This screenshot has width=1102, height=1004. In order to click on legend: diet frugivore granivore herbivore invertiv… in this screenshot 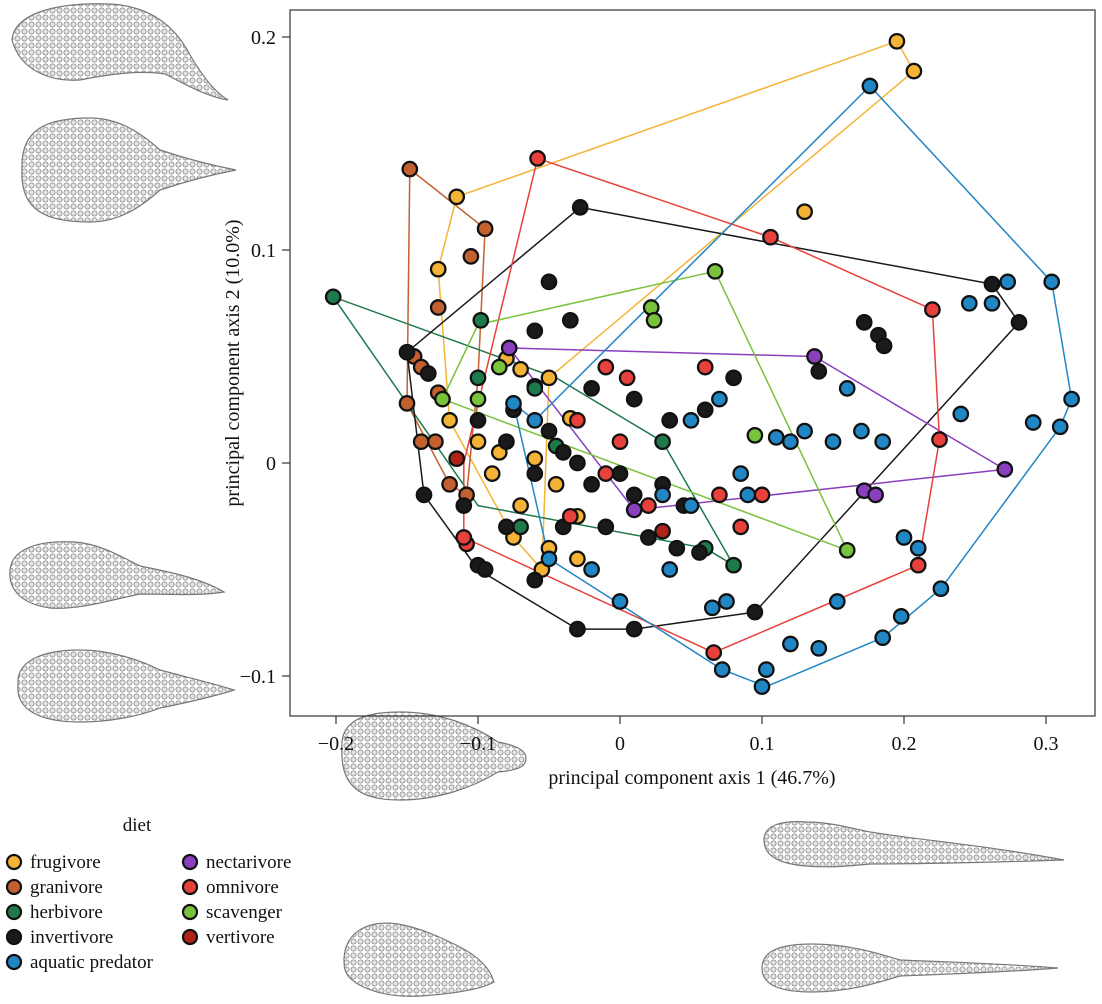, I will do `click(148, 894)`.